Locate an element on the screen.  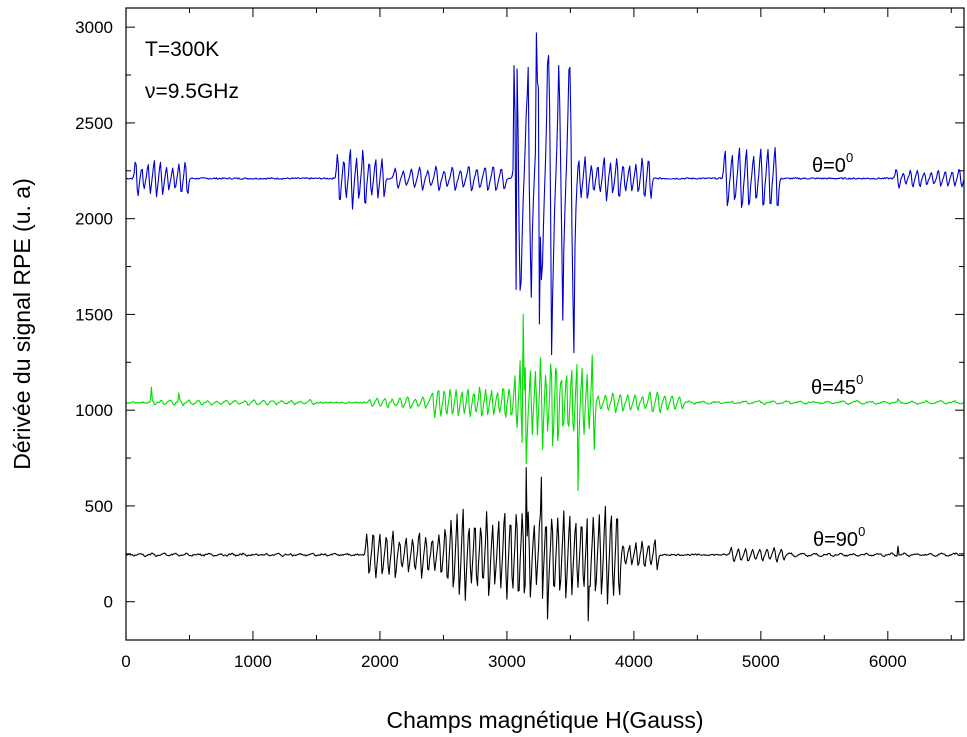
y-tick-label: 0 is located at coordinates (108, 602).